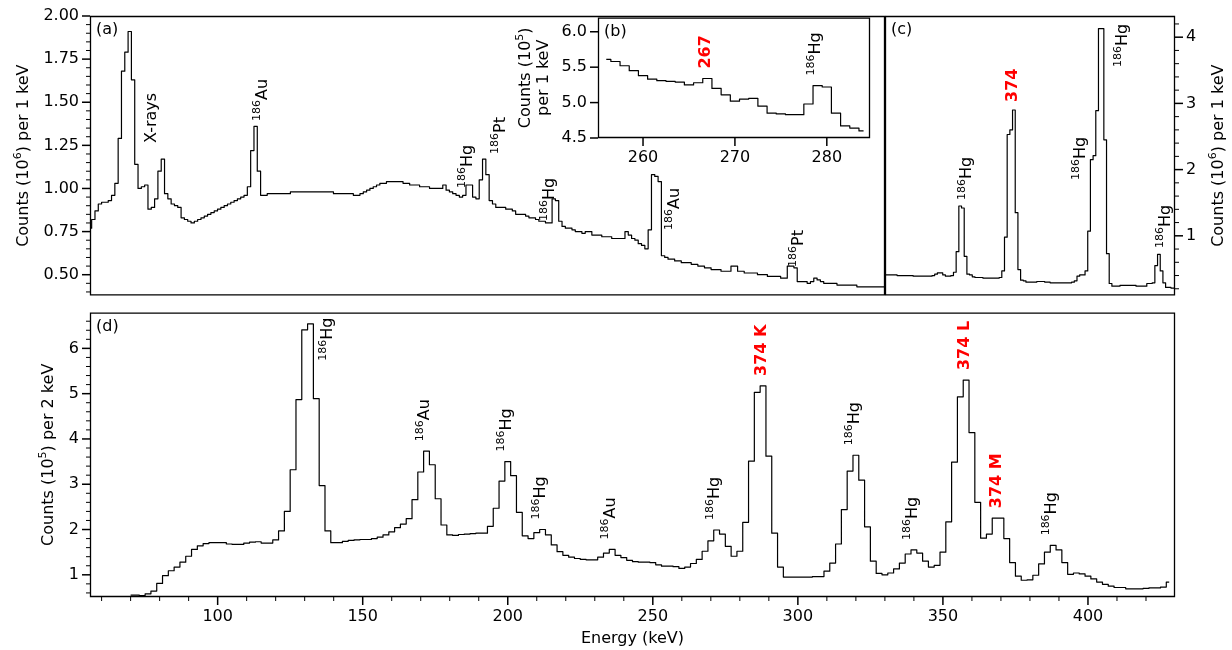  I want to click on x-tick-label: 150, so click(362, 615).